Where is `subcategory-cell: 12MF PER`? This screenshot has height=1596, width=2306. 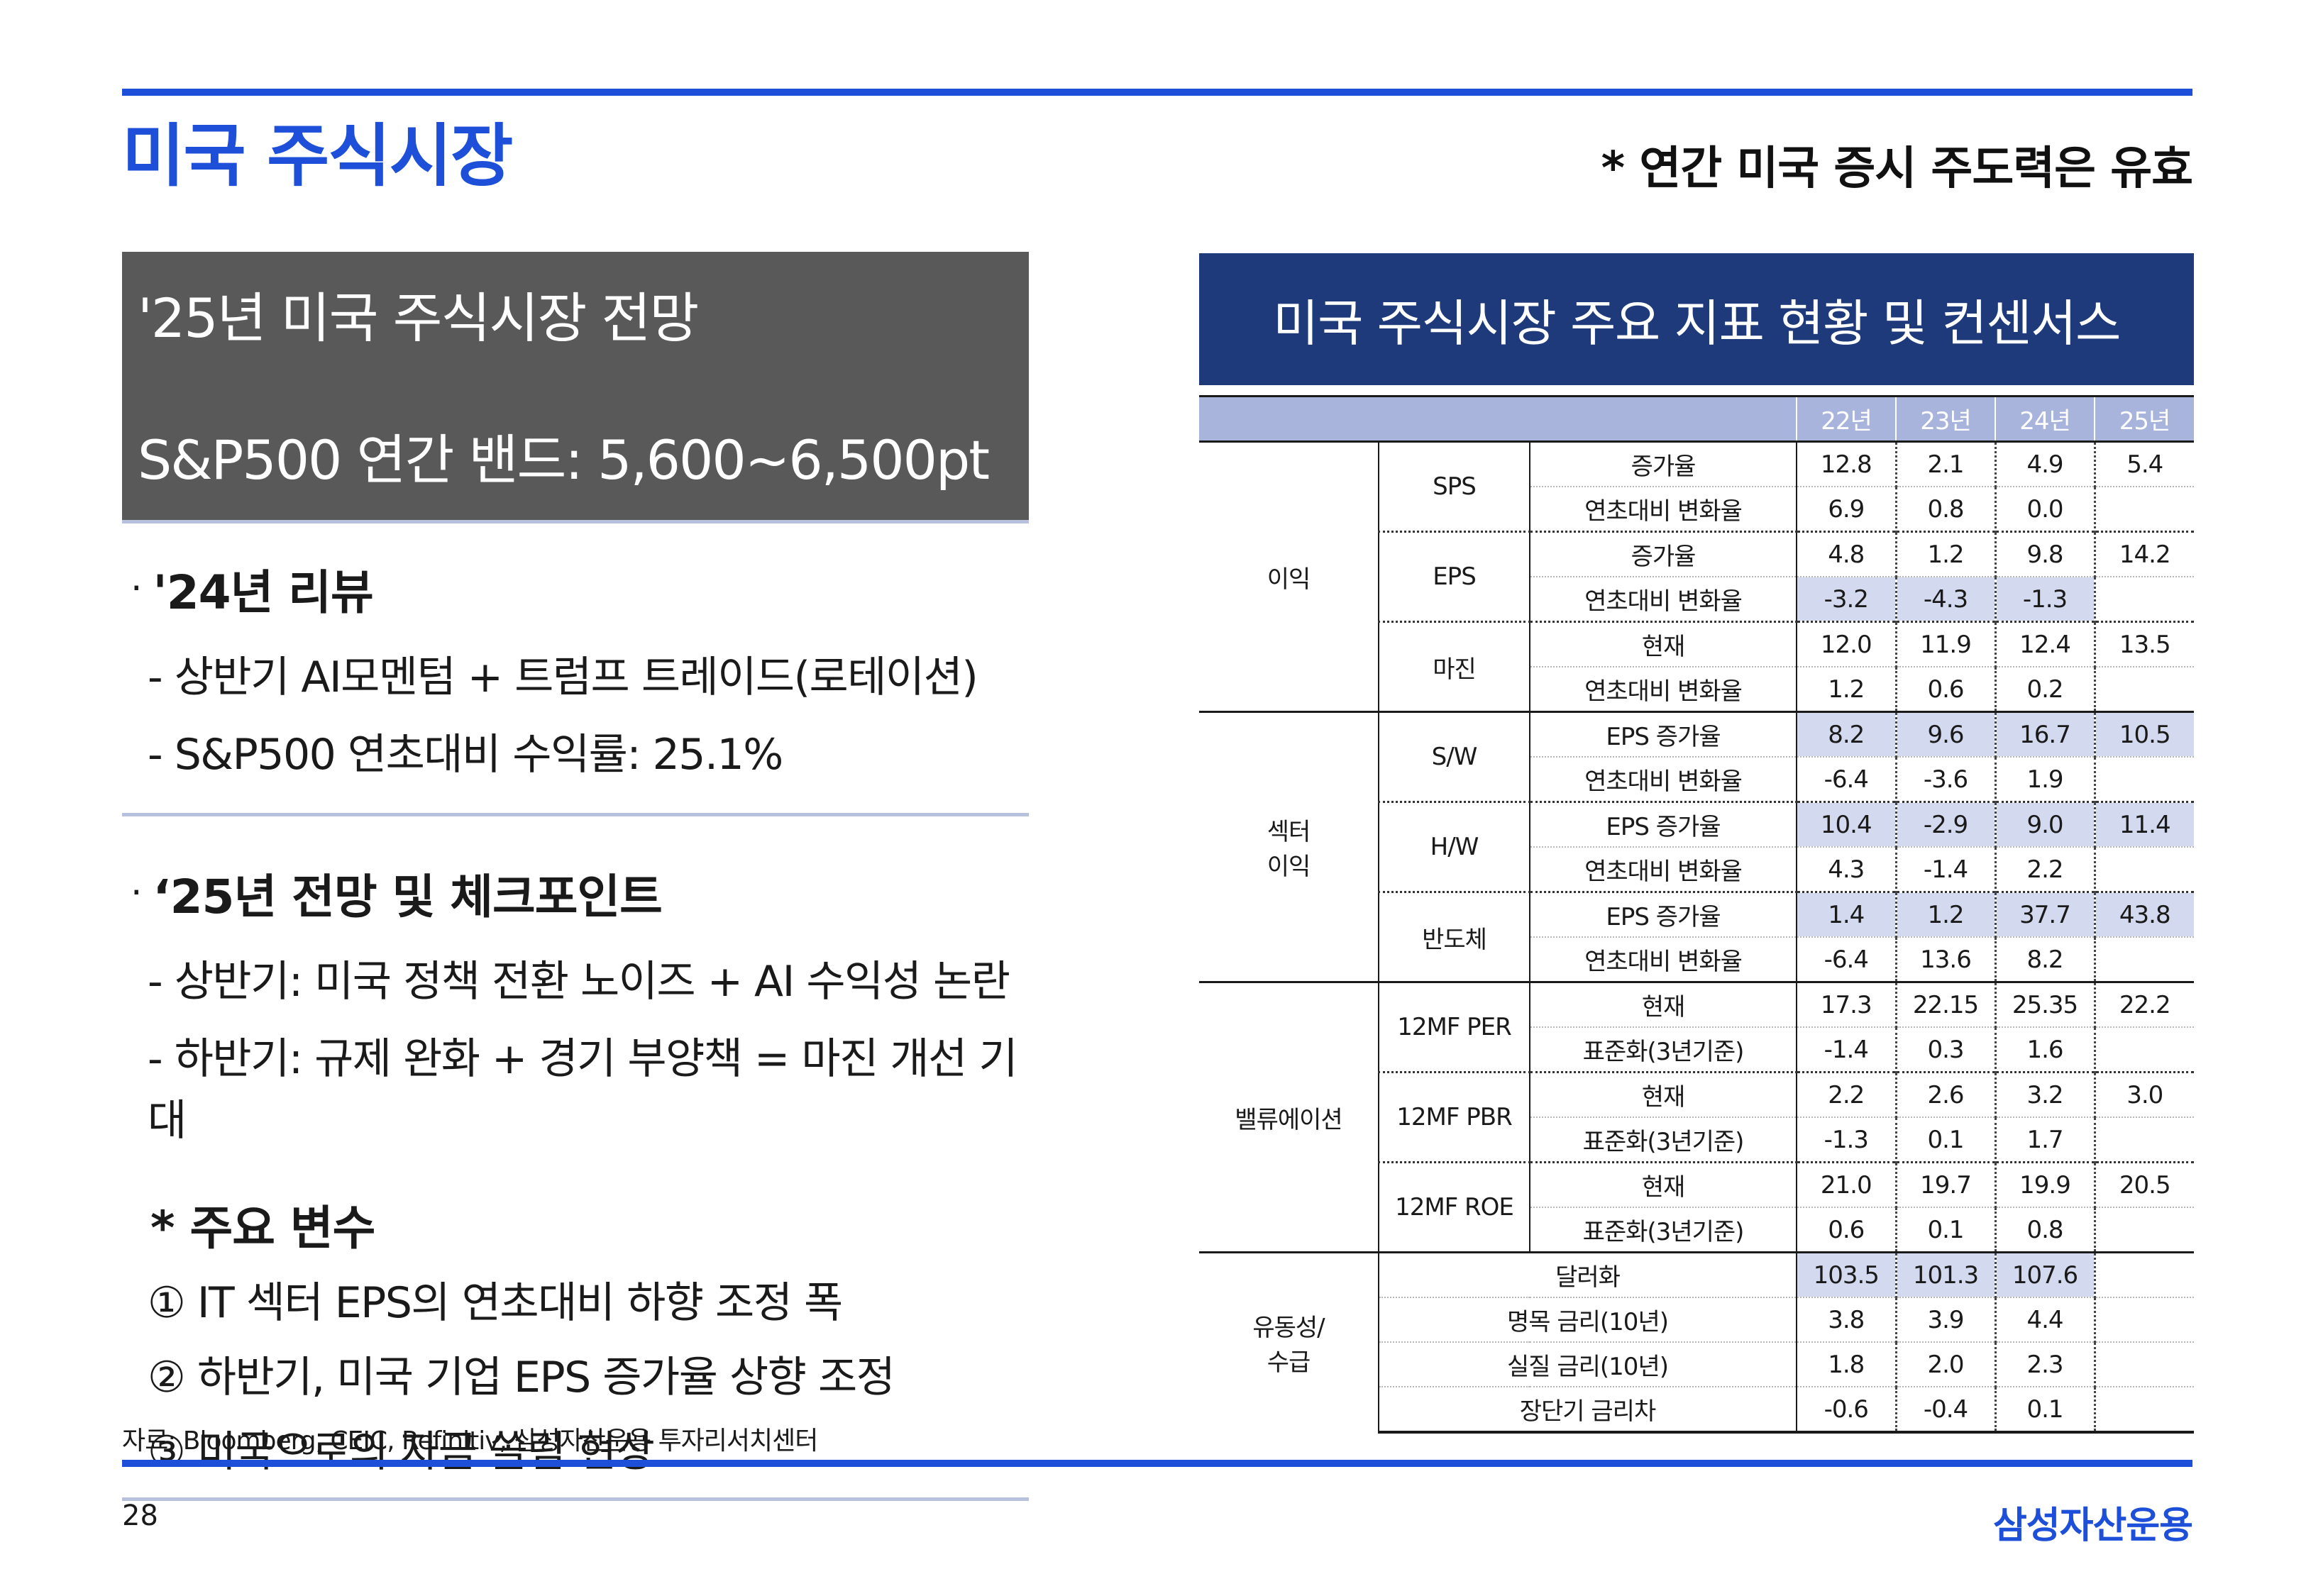 subcategory-cell: 12MF PER is located at coordinates (1454, 1027).